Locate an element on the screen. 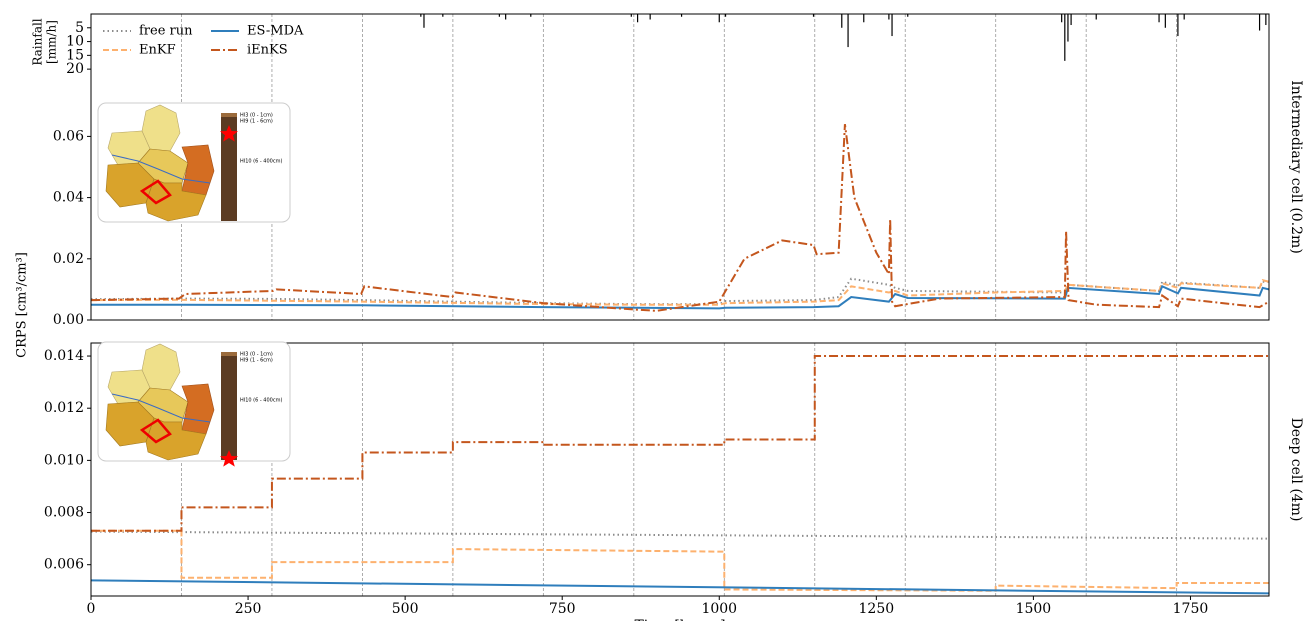  x-tick-label: 250 is located at coordinates (248, 609).